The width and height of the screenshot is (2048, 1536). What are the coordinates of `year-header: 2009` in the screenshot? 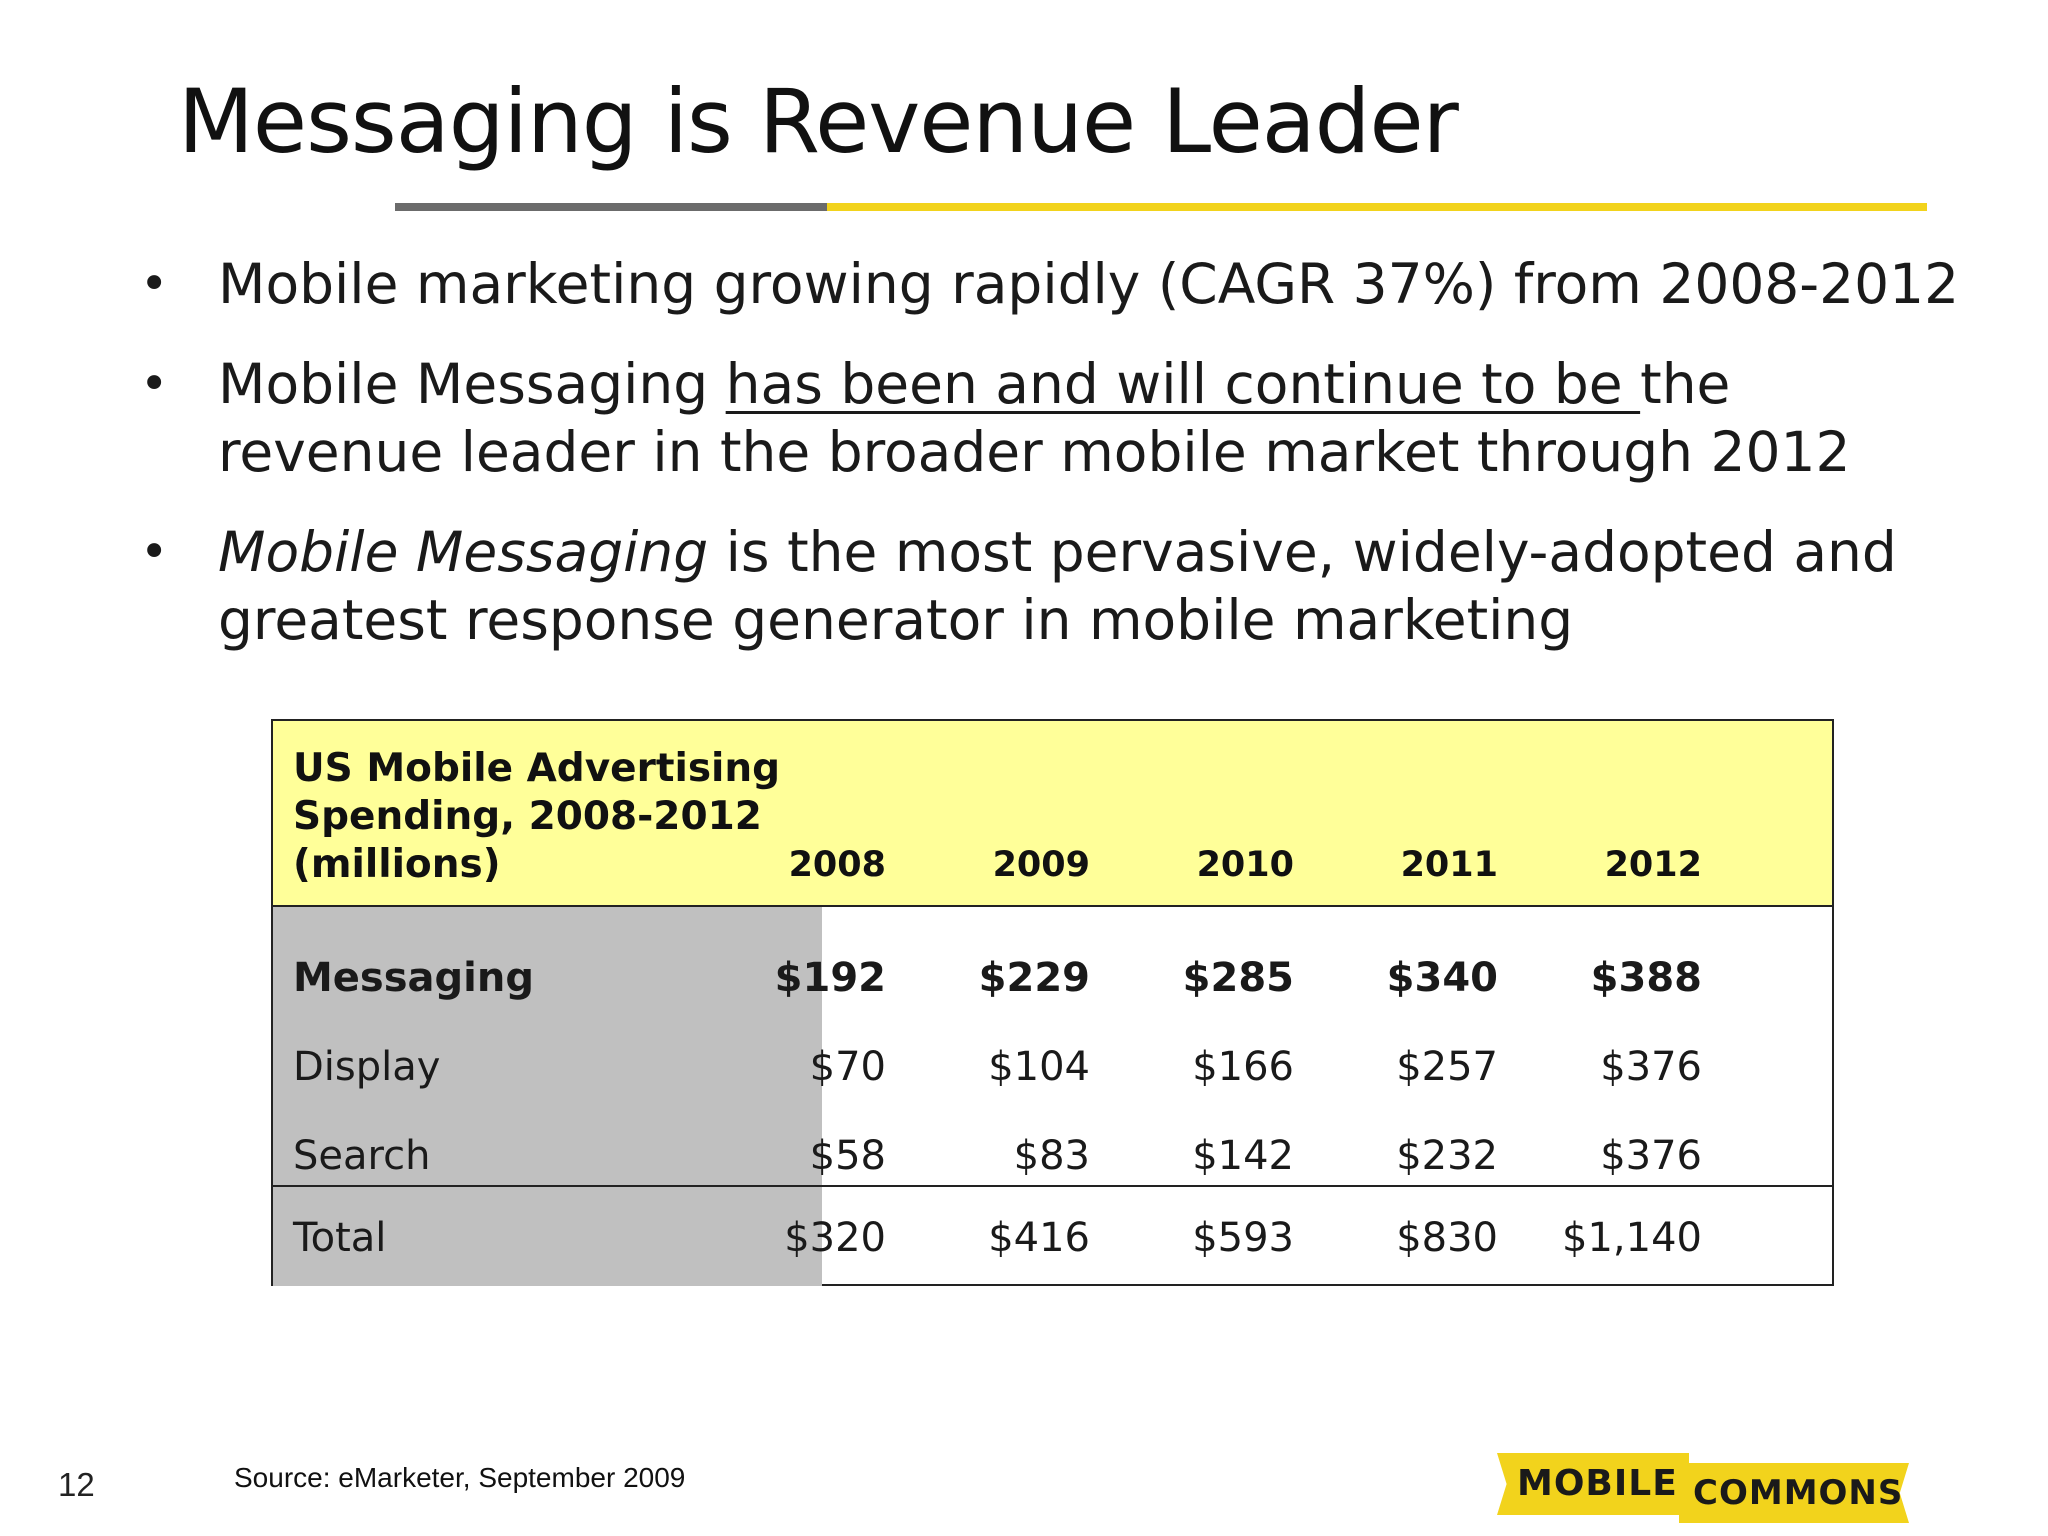 It's located at (1041, 865).